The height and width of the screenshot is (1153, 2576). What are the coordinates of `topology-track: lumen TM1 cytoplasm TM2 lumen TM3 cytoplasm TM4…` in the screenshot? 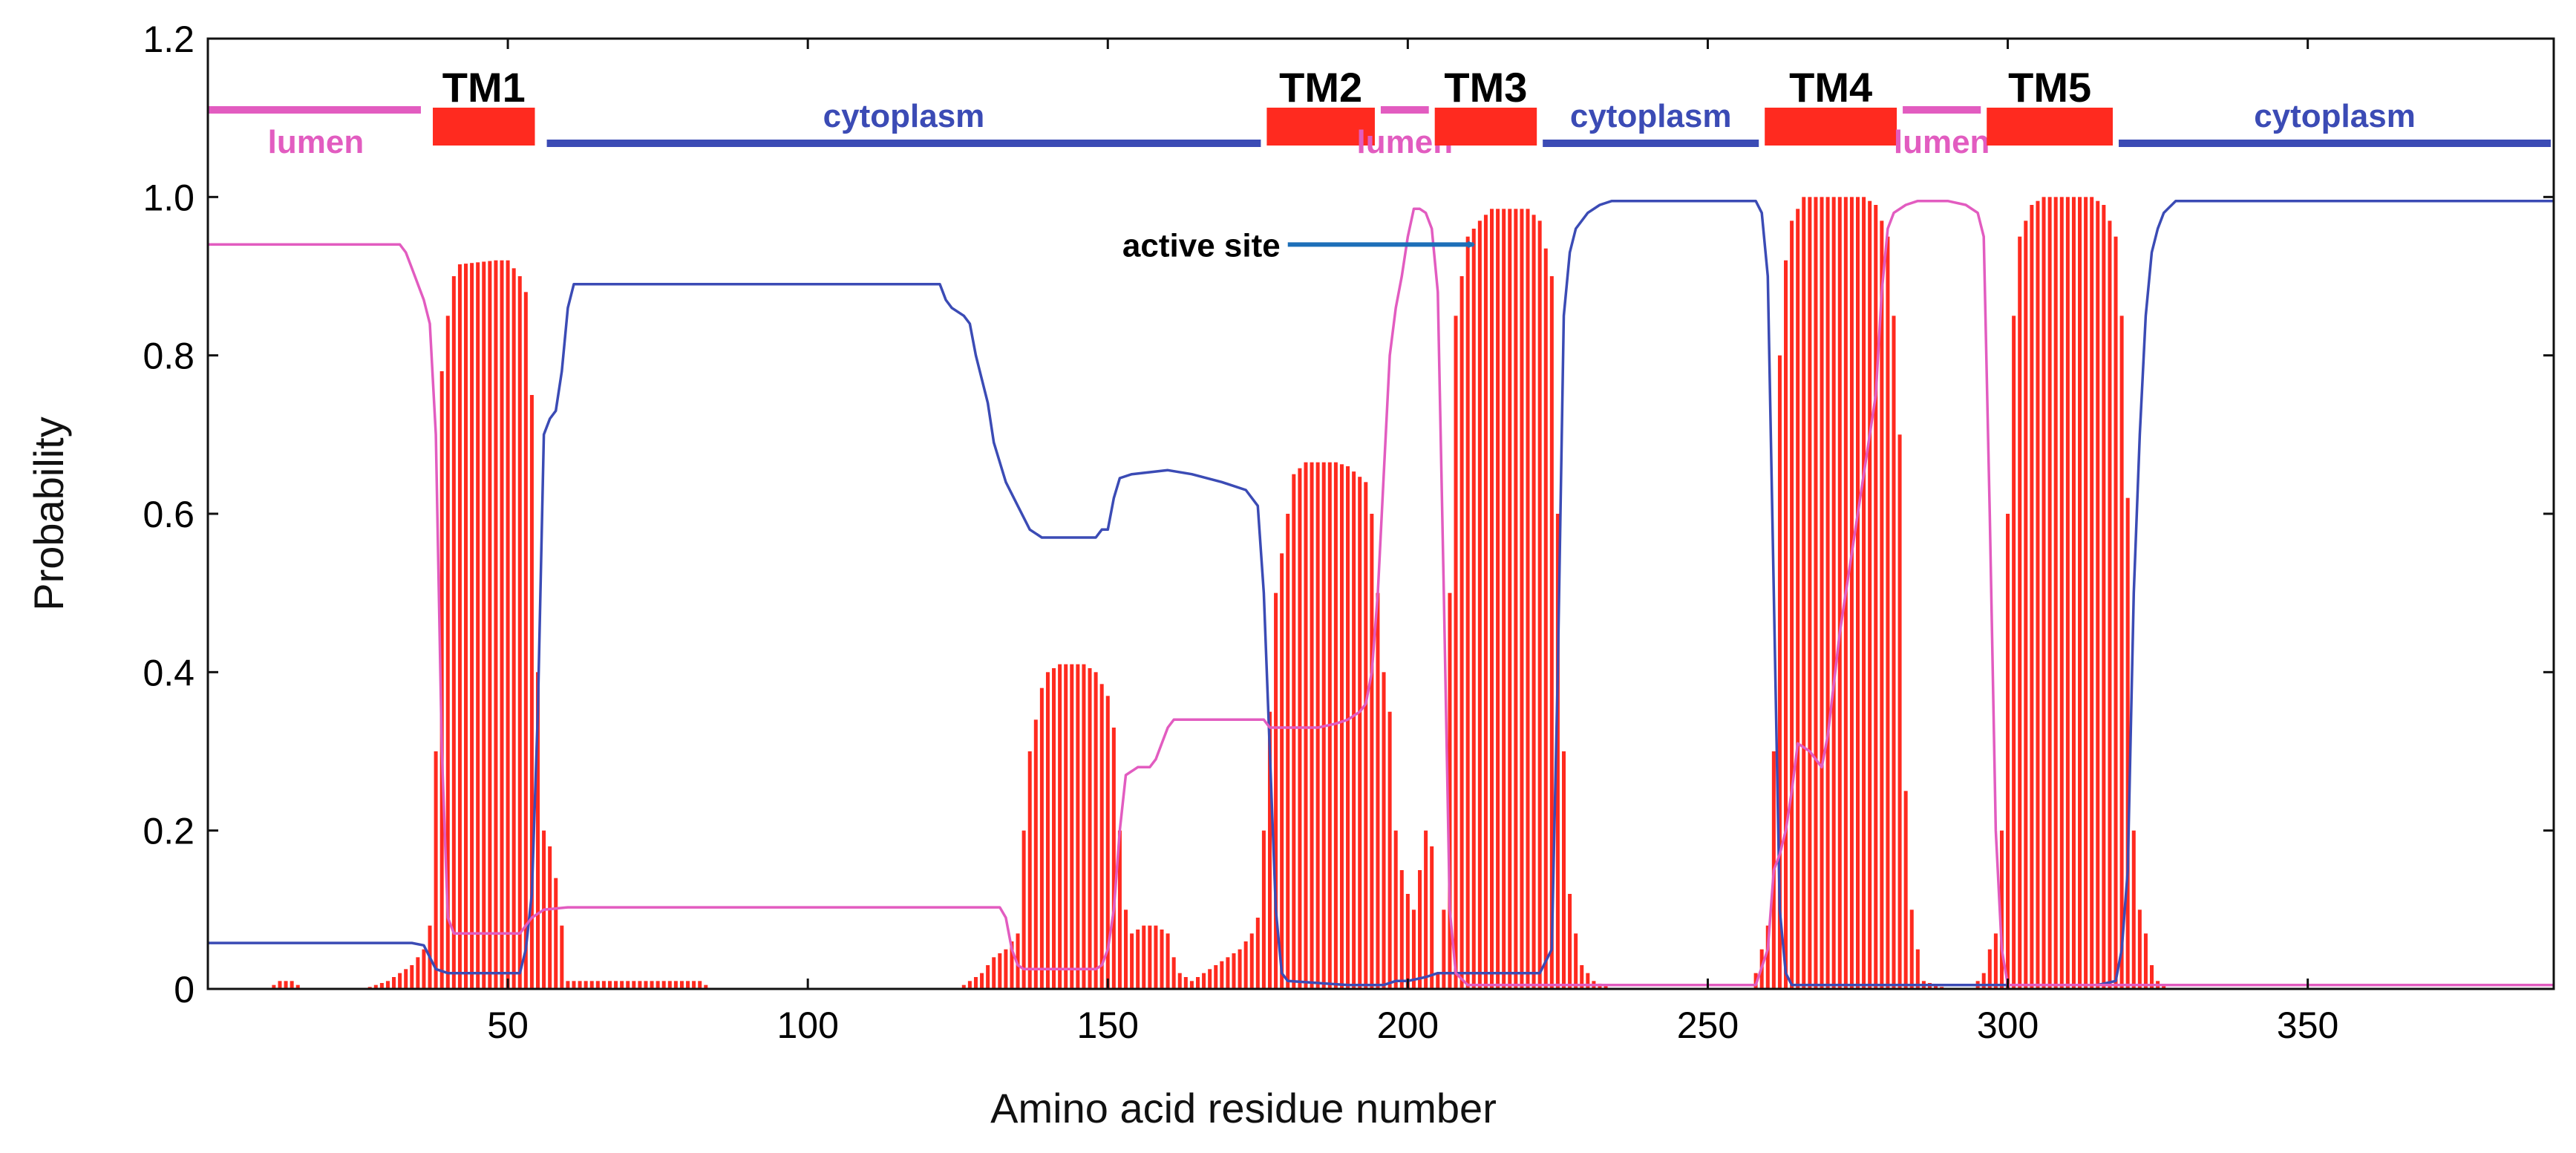 It's located at (1380, 112).